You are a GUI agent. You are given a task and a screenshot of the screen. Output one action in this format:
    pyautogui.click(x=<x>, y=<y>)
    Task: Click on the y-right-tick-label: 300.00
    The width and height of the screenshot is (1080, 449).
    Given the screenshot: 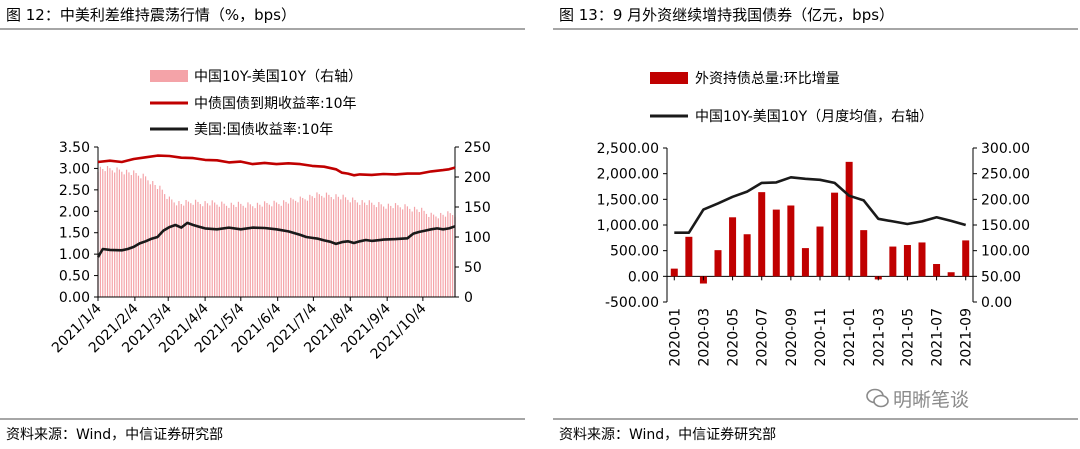 What is the action you would take?
    pyautogui.click(x=1005, y=149)
    